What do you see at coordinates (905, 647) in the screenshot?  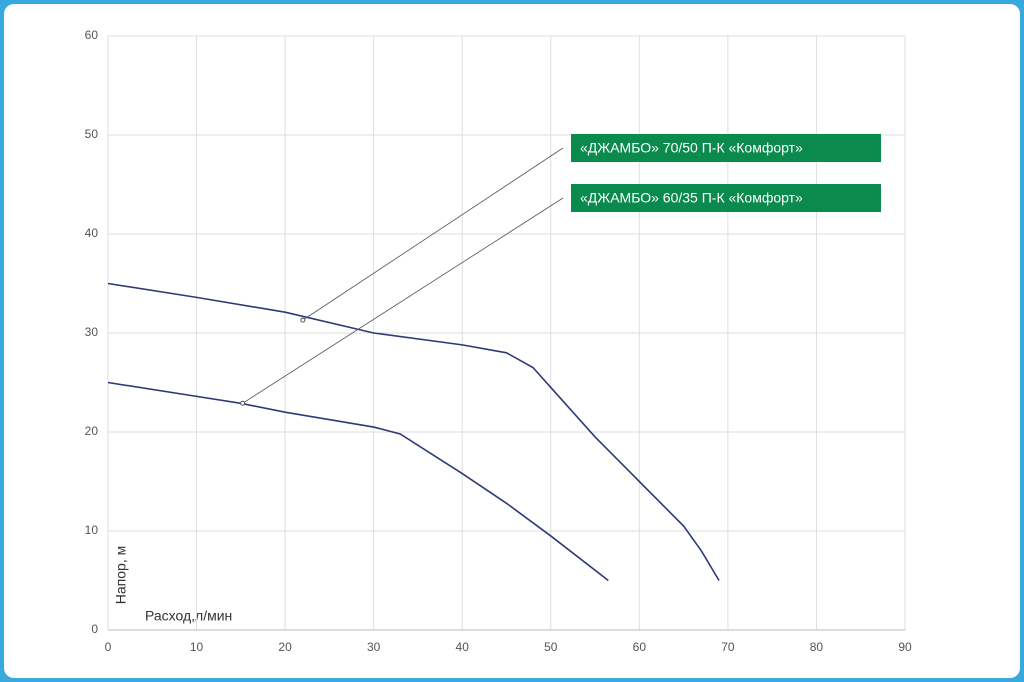 I see `x-tick-label: 90` at bounding box center [905, 647].